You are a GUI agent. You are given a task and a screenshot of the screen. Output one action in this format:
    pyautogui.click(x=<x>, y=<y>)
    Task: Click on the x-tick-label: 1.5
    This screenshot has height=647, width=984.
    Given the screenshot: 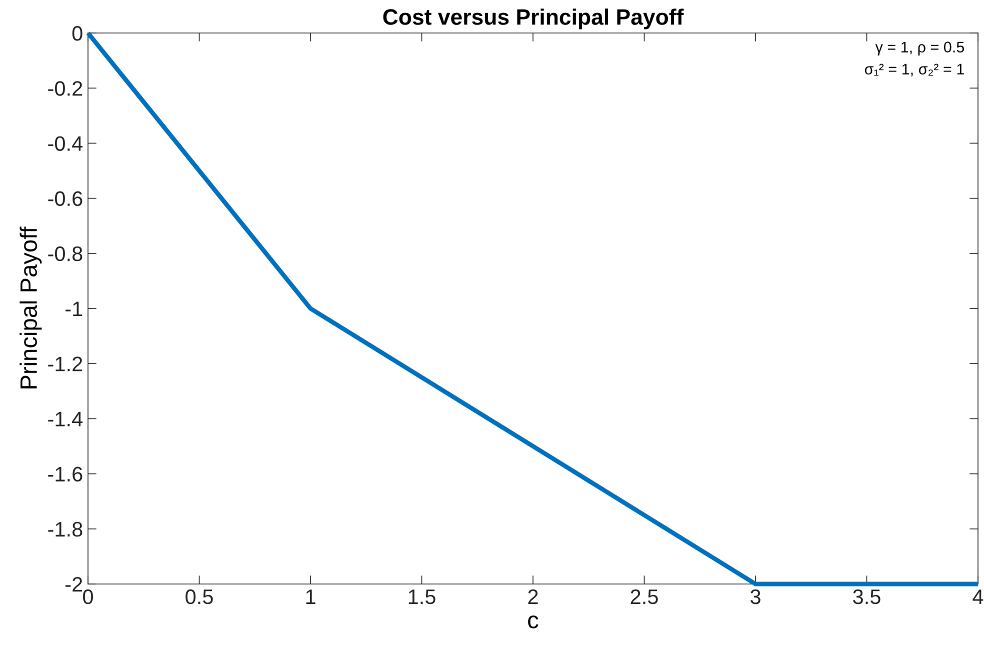 What is the action you would take?
    pyautogui.click(x=422, y=597)
    